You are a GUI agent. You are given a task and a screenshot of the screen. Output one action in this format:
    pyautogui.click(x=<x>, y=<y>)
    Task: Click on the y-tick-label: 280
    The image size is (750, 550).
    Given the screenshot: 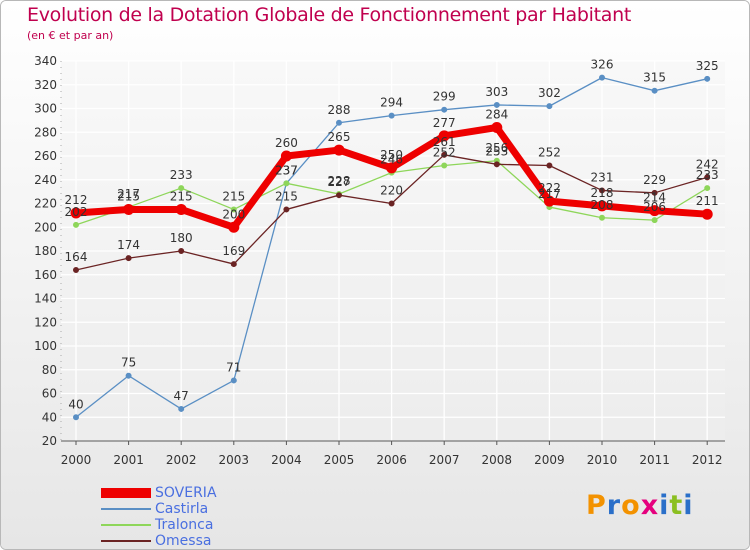 What is the action you would take?
    pyautogui.click(x=45, y=132)
    